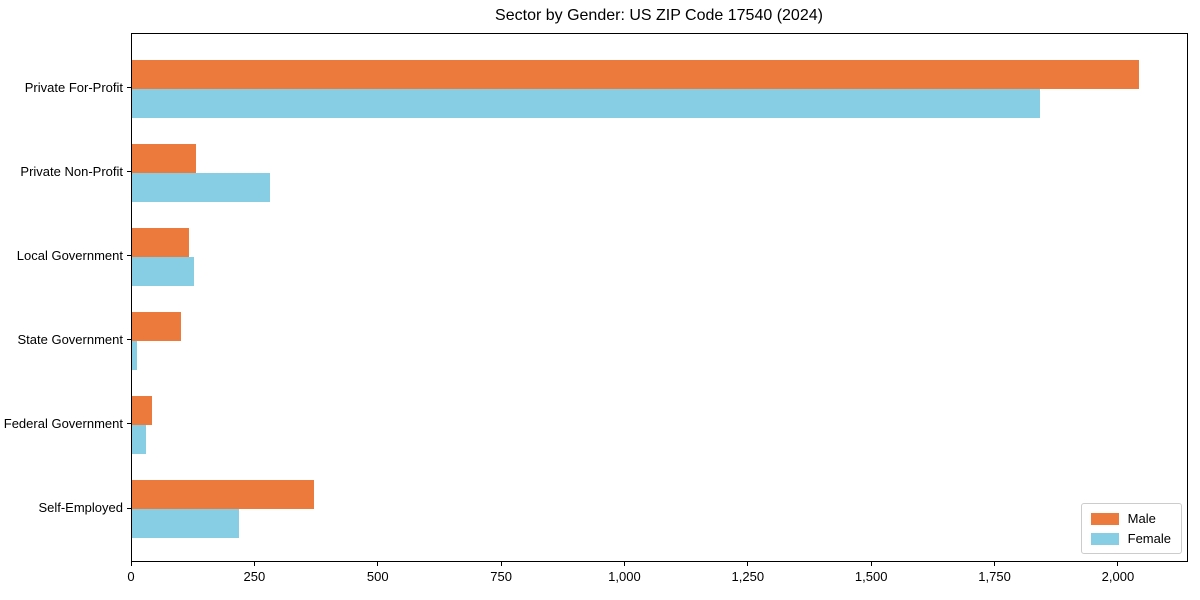 The height and width of the screenshot is (600, 1200). What do you see at coordinates (254, 576) in the screenshot?
I see `x-tick-label-1: 250` at bounding box center [254, 576].